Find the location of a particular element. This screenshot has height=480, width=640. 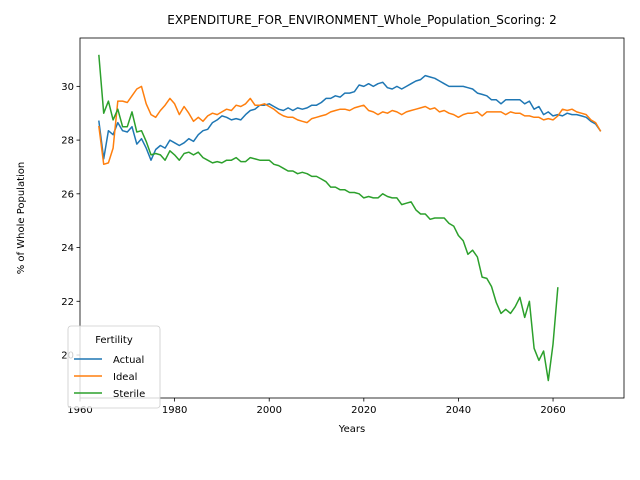

series-line-actual is located at coordinates (350, 117).